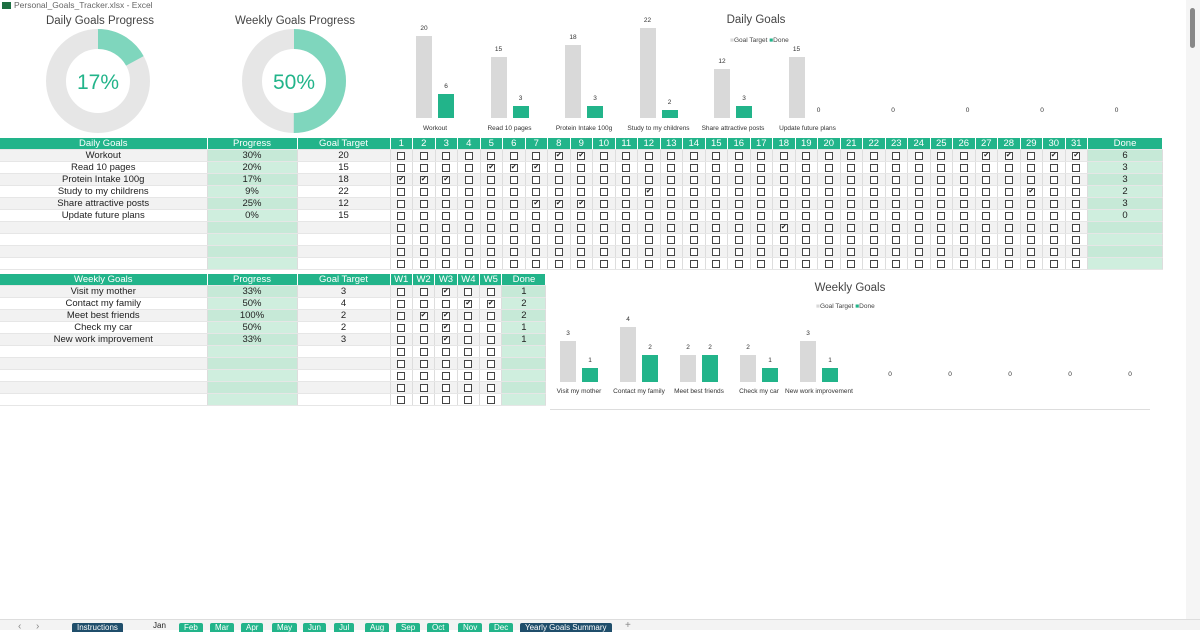 This screenshot has height=632, width=1200. What do you see at coordinates (344, 180) in the screenshot?
I see `goal-target-cell: 18` at bounding box center [344, 180].